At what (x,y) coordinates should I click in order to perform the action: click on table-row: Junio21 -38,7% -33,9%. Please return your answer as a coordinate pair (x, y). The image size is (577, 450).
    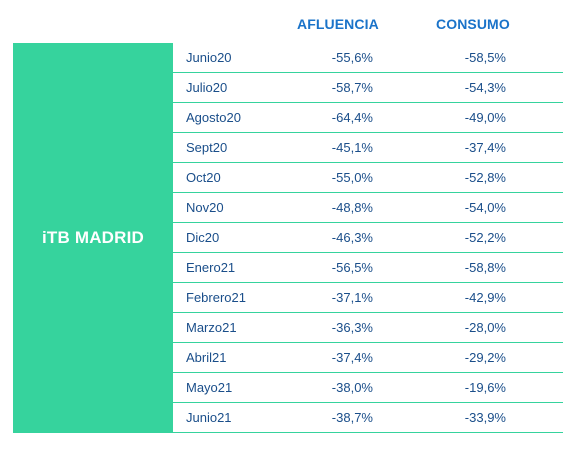
    Looking at the image, I should click on (368, 418).